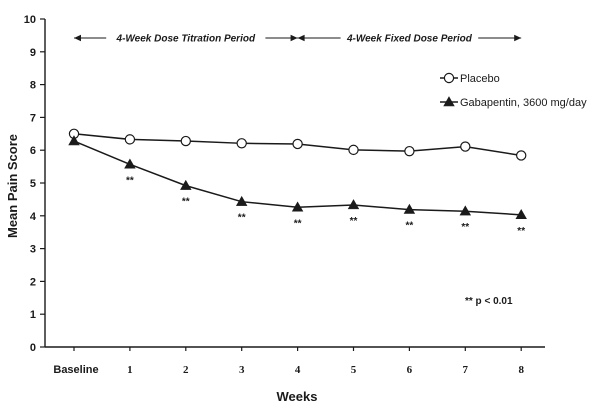 The height and width of the screenshot is (411, 604). I want to click on y-tick-label: 5, so click(33, 184).